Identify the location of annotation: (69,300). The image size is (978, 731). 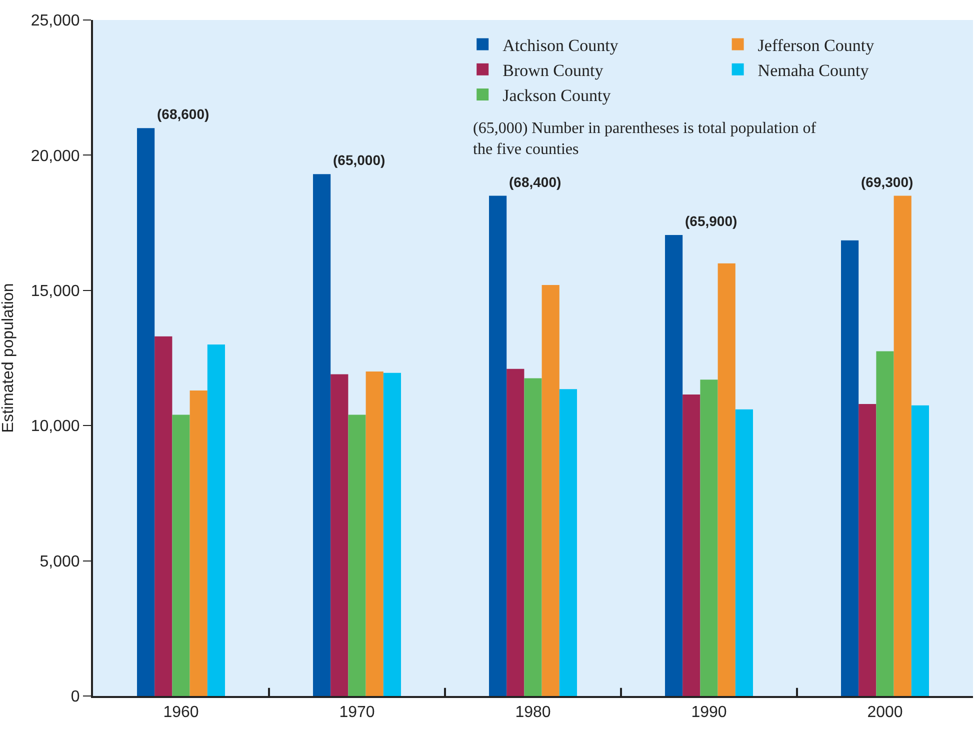
(887, 182).